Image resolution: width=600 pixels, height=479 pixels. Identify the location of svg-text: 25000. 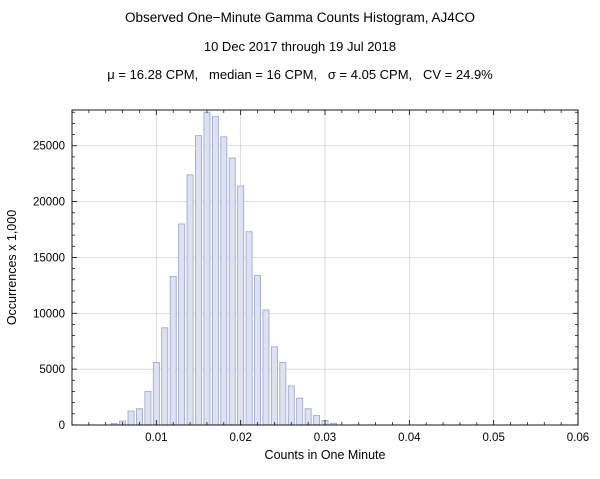
(49, 147).